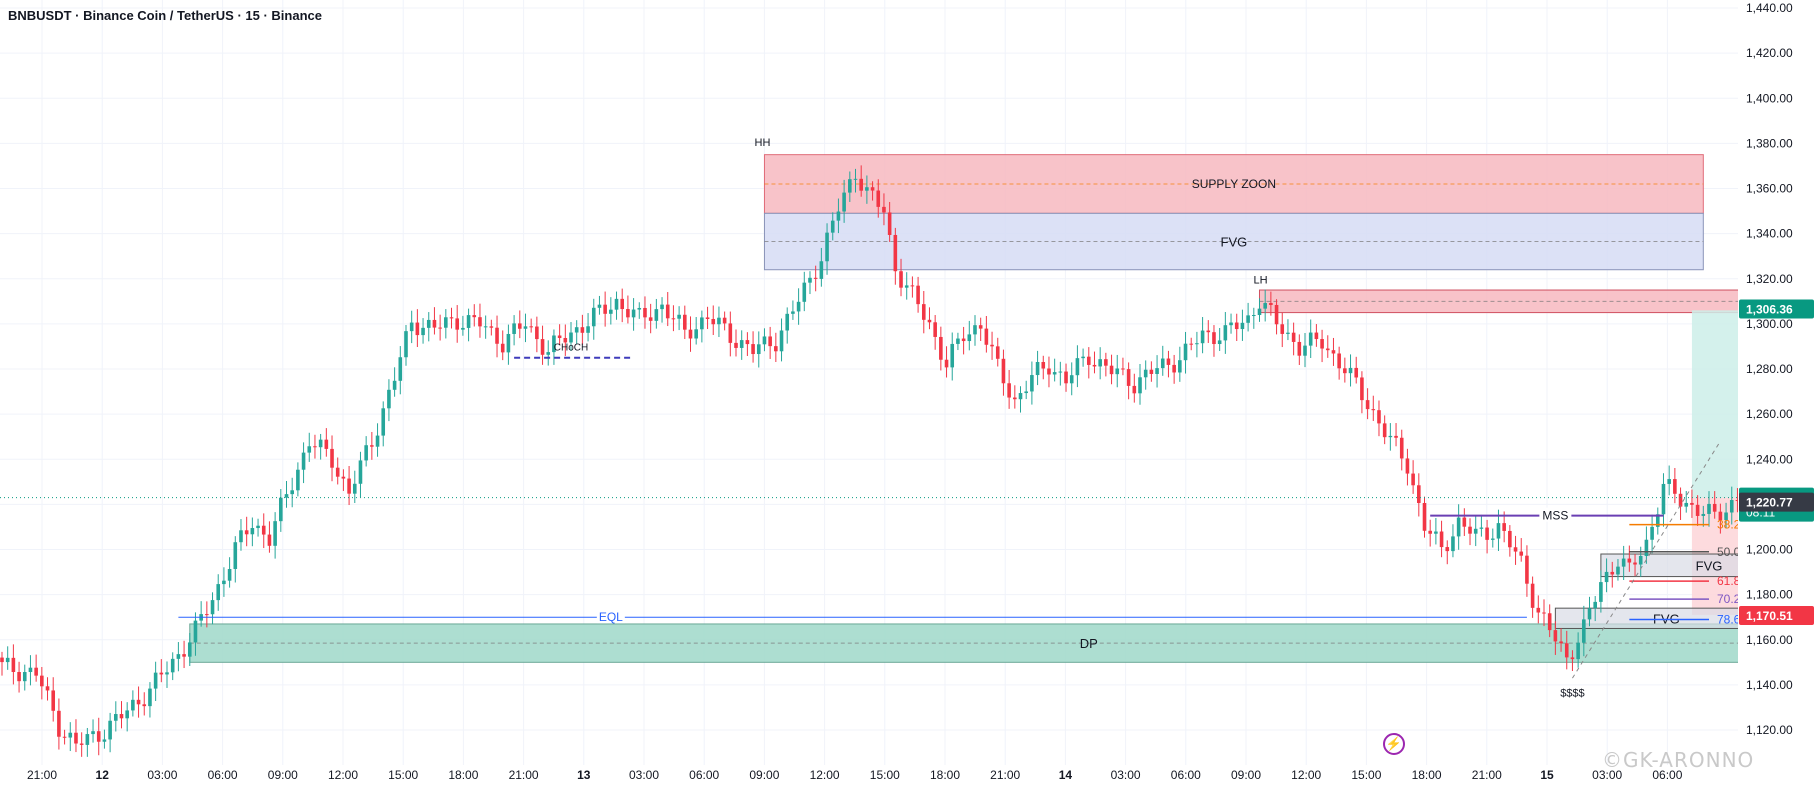  I want to click on label-mss: MSS, so click(1555, 516).